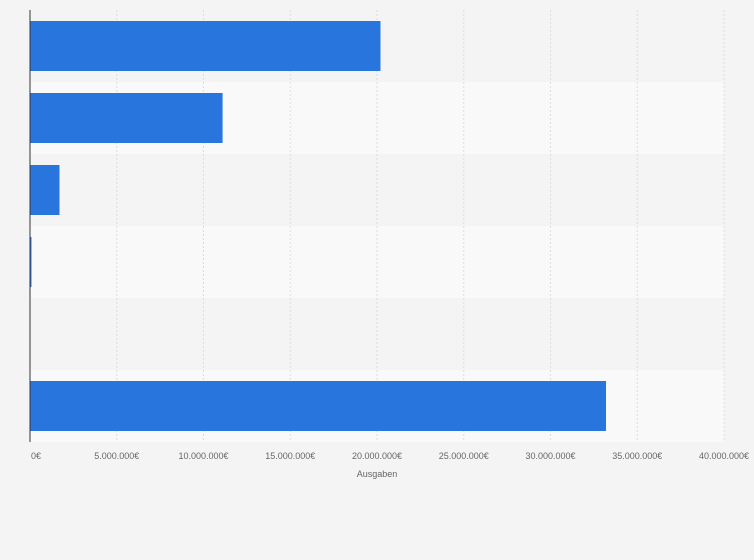 The image size is (754, 560). Describe the element at coordinates (116, 456) in the screenshot. I see `x-tick-label: 5.000.000€` at that location.